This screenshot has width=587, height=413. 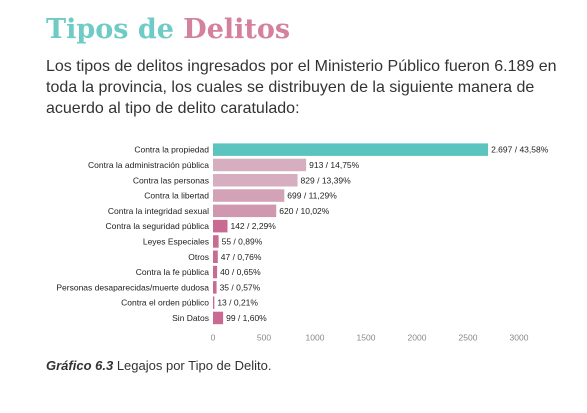 I want to click on data-label: 829 / 13,39%, so click(x=326, y=180).